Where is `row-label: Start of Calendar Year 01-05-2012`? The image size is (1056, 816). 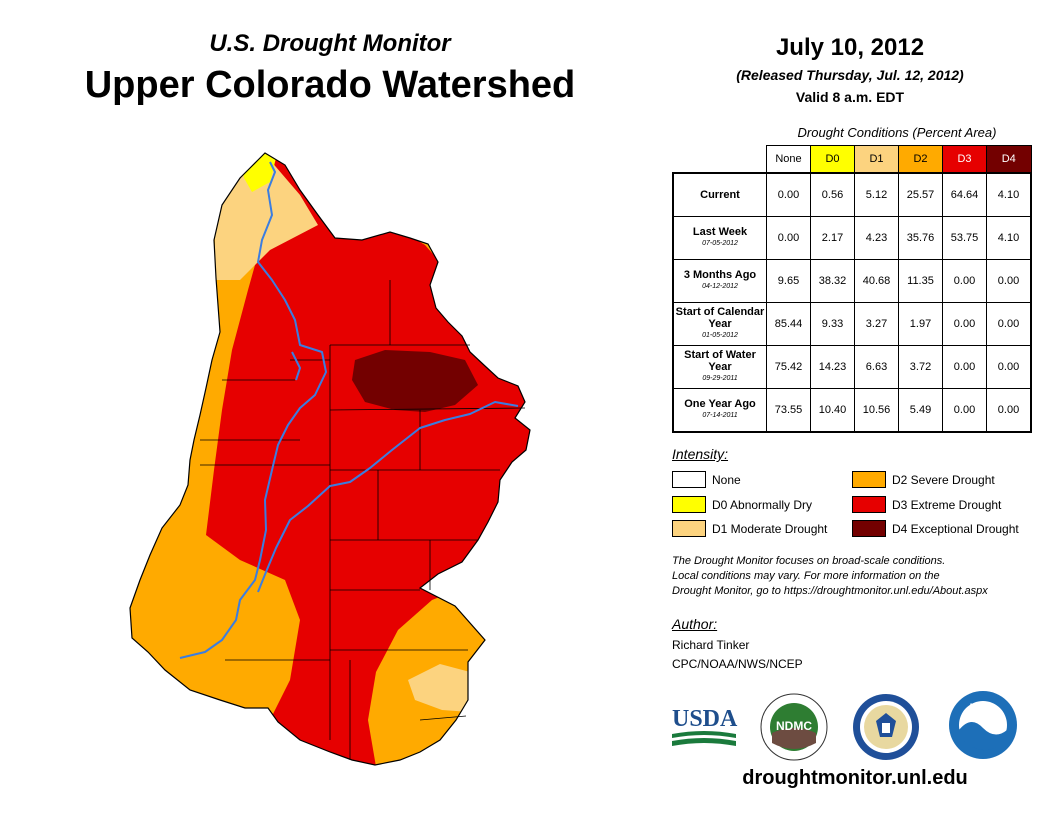 row-label: Start of Calendar Year 01-05-2012 is located at coordinates (719, 324).